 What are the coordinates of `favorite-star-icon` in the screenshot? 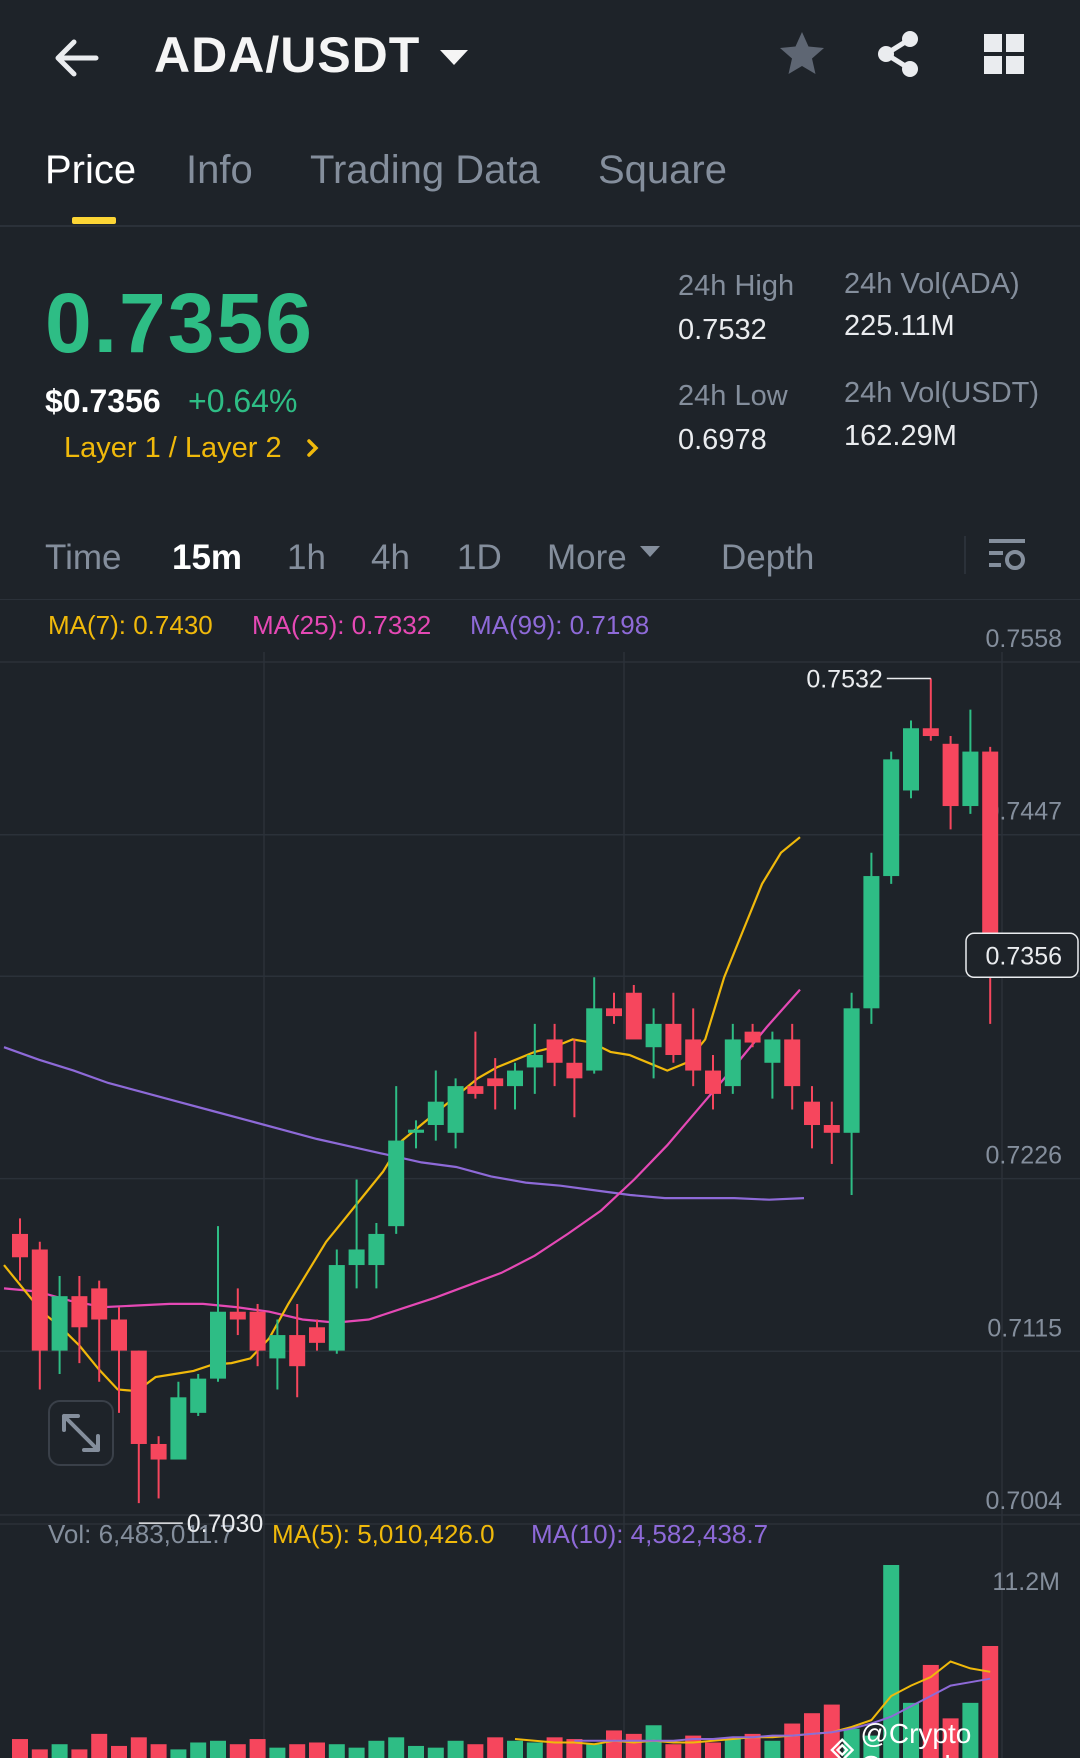 It's located at (802, 54).